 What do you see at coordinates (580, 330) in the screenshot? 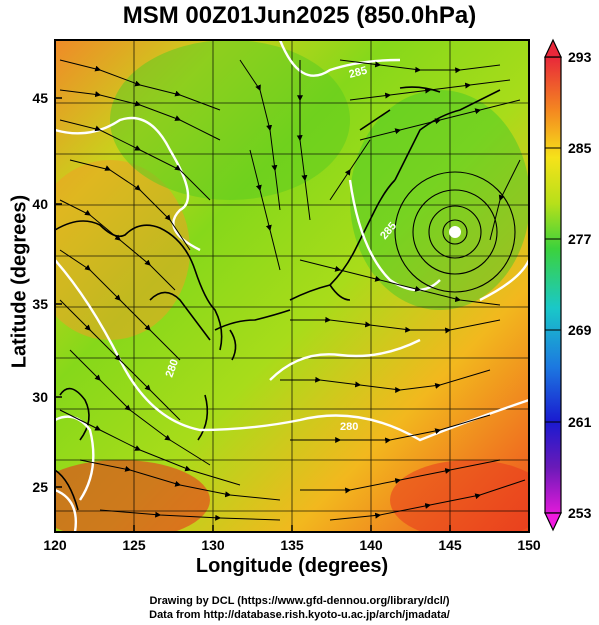
I see `colorbar-label: 269` at bounding box center [580, 330].